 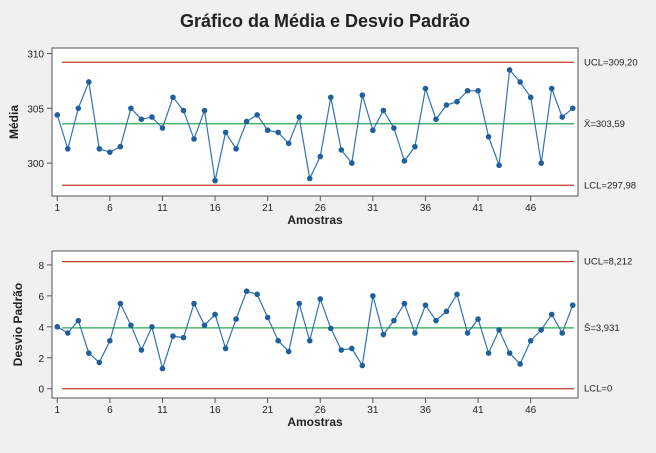 What do you see at coordinates (598, 389) in the screenshot?
I see `control-limit-label: LCL=0` at bounding box center [598, 389].